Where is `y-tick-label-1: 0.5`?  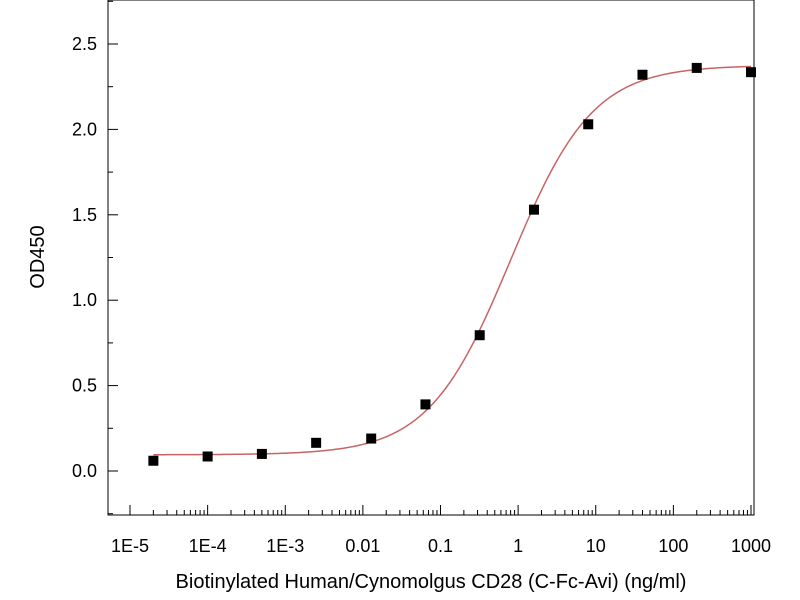
y-tick-label-1: 0.5 is located at coordinates (84, 386).